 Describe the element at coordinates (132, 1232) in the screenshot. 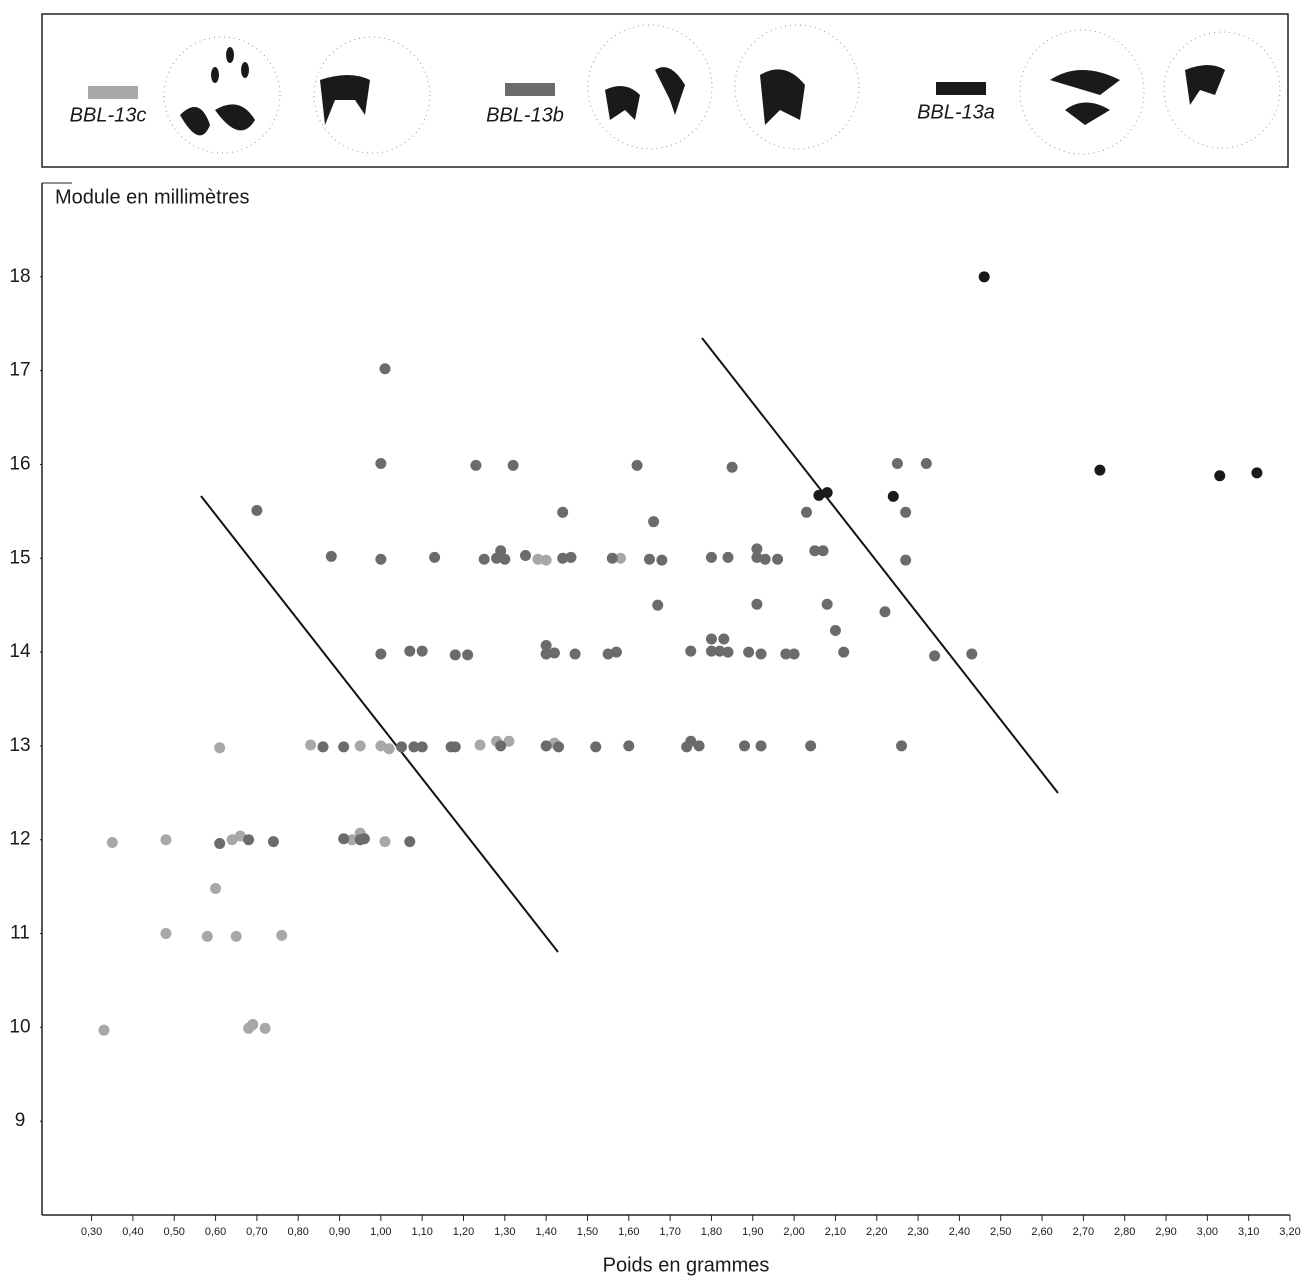

I see `x-tick-label: 0,40` at that location.